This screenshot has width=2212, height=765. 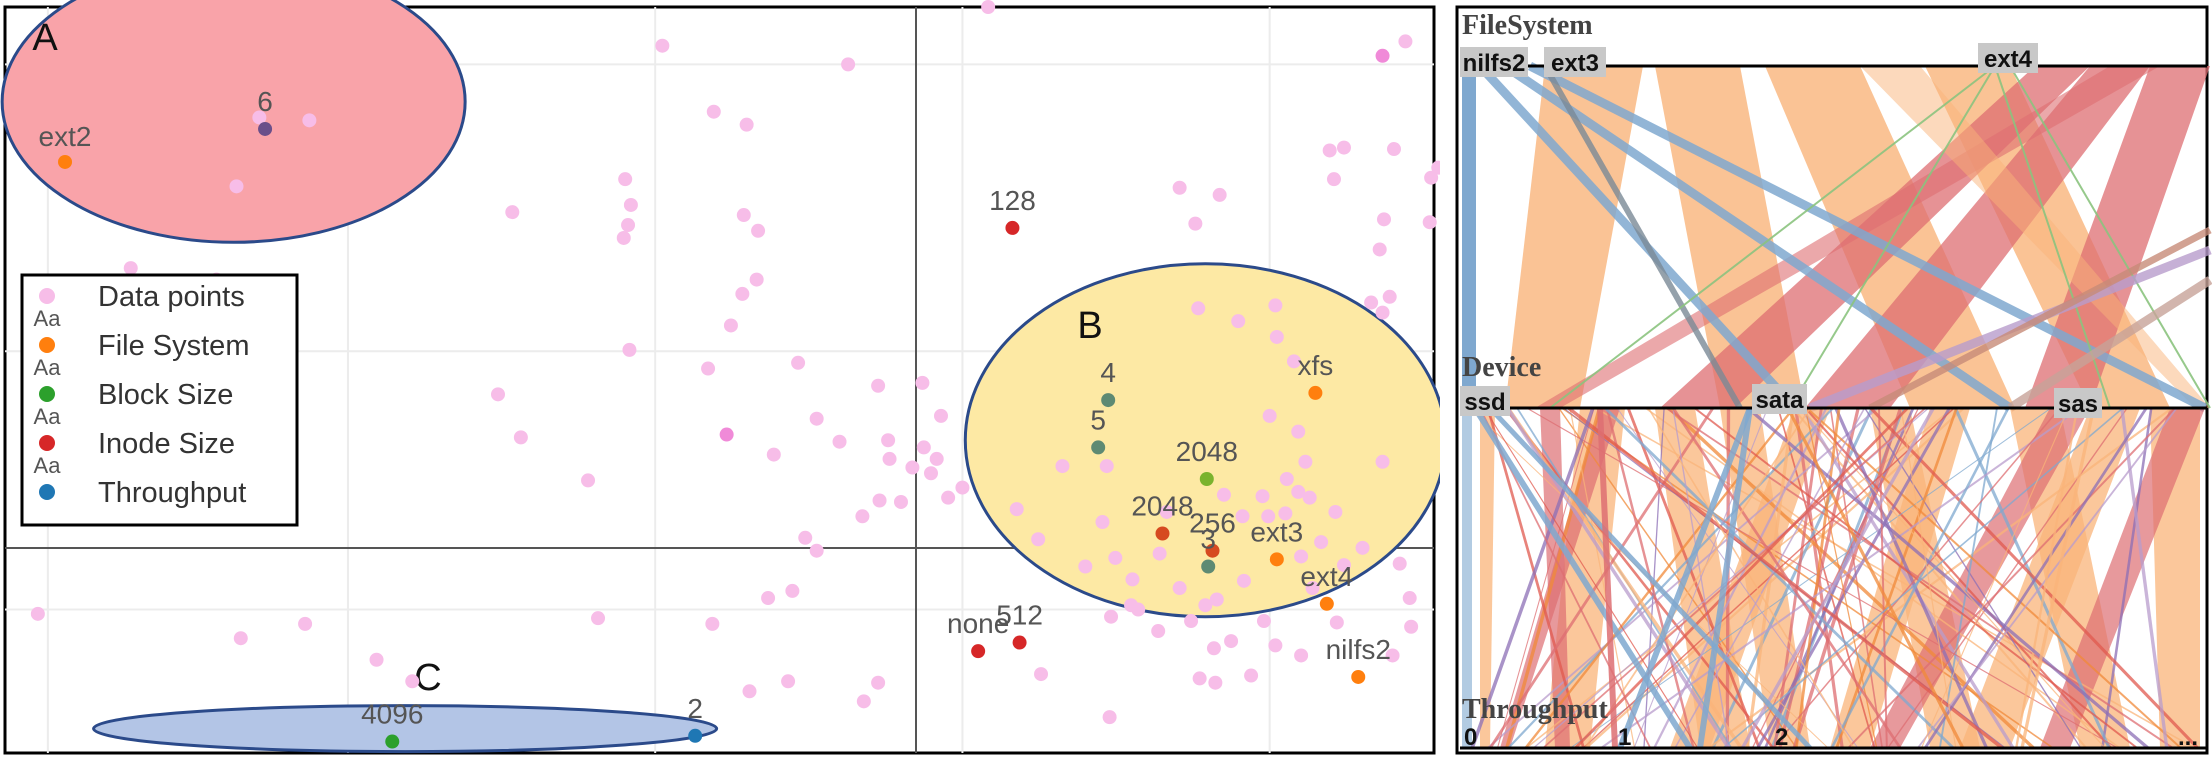 I want to click on category-sas: sas, so click(x=2078, y=404).